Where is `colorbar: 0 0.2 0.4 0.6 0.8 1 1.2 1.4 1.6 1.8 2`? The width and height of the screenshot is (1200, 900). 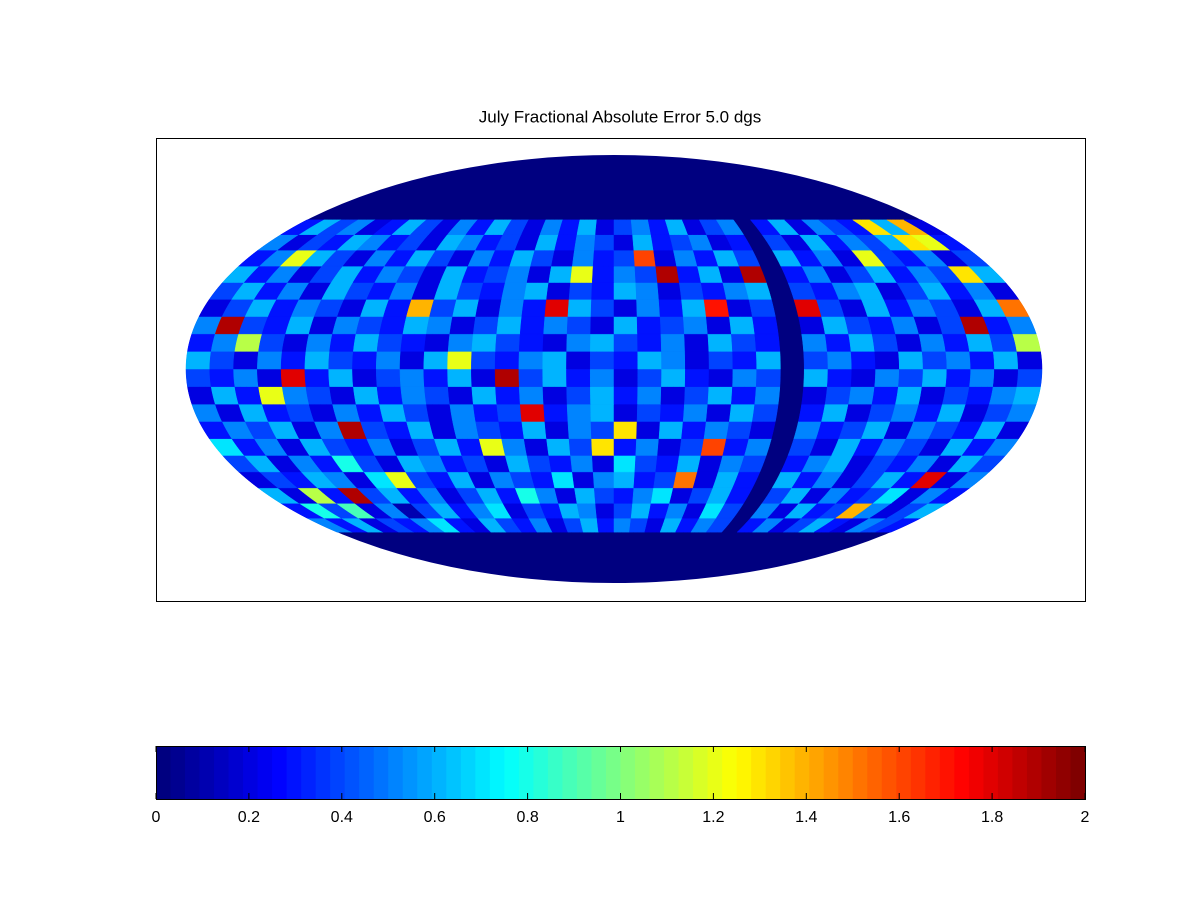
colorbar: 0 0.2 0.4 0.6 0.8 1 1.2 1.4 1.6 1.8 2 is located at coordinates (621, 786).